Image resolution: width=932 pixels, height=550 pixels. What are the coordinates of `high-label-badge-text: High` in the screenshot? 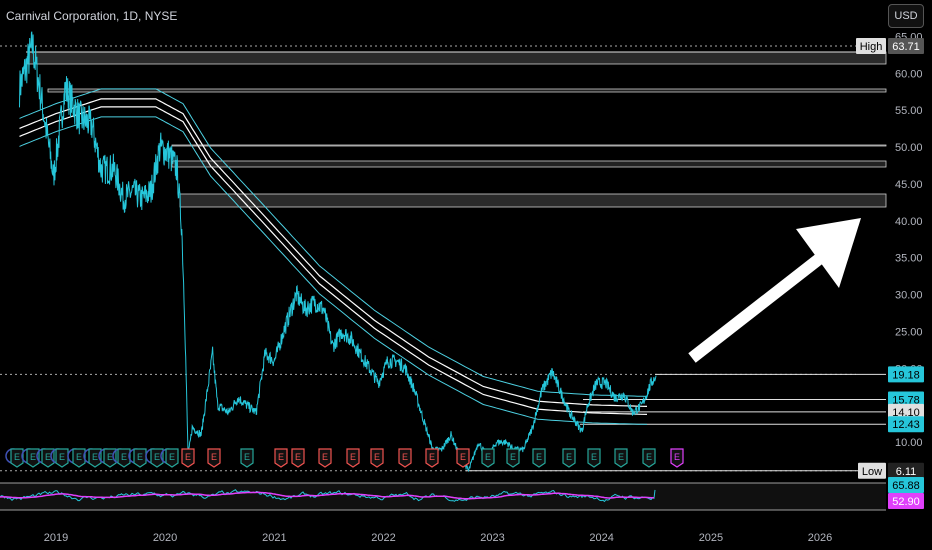 It's located at (871, 47).